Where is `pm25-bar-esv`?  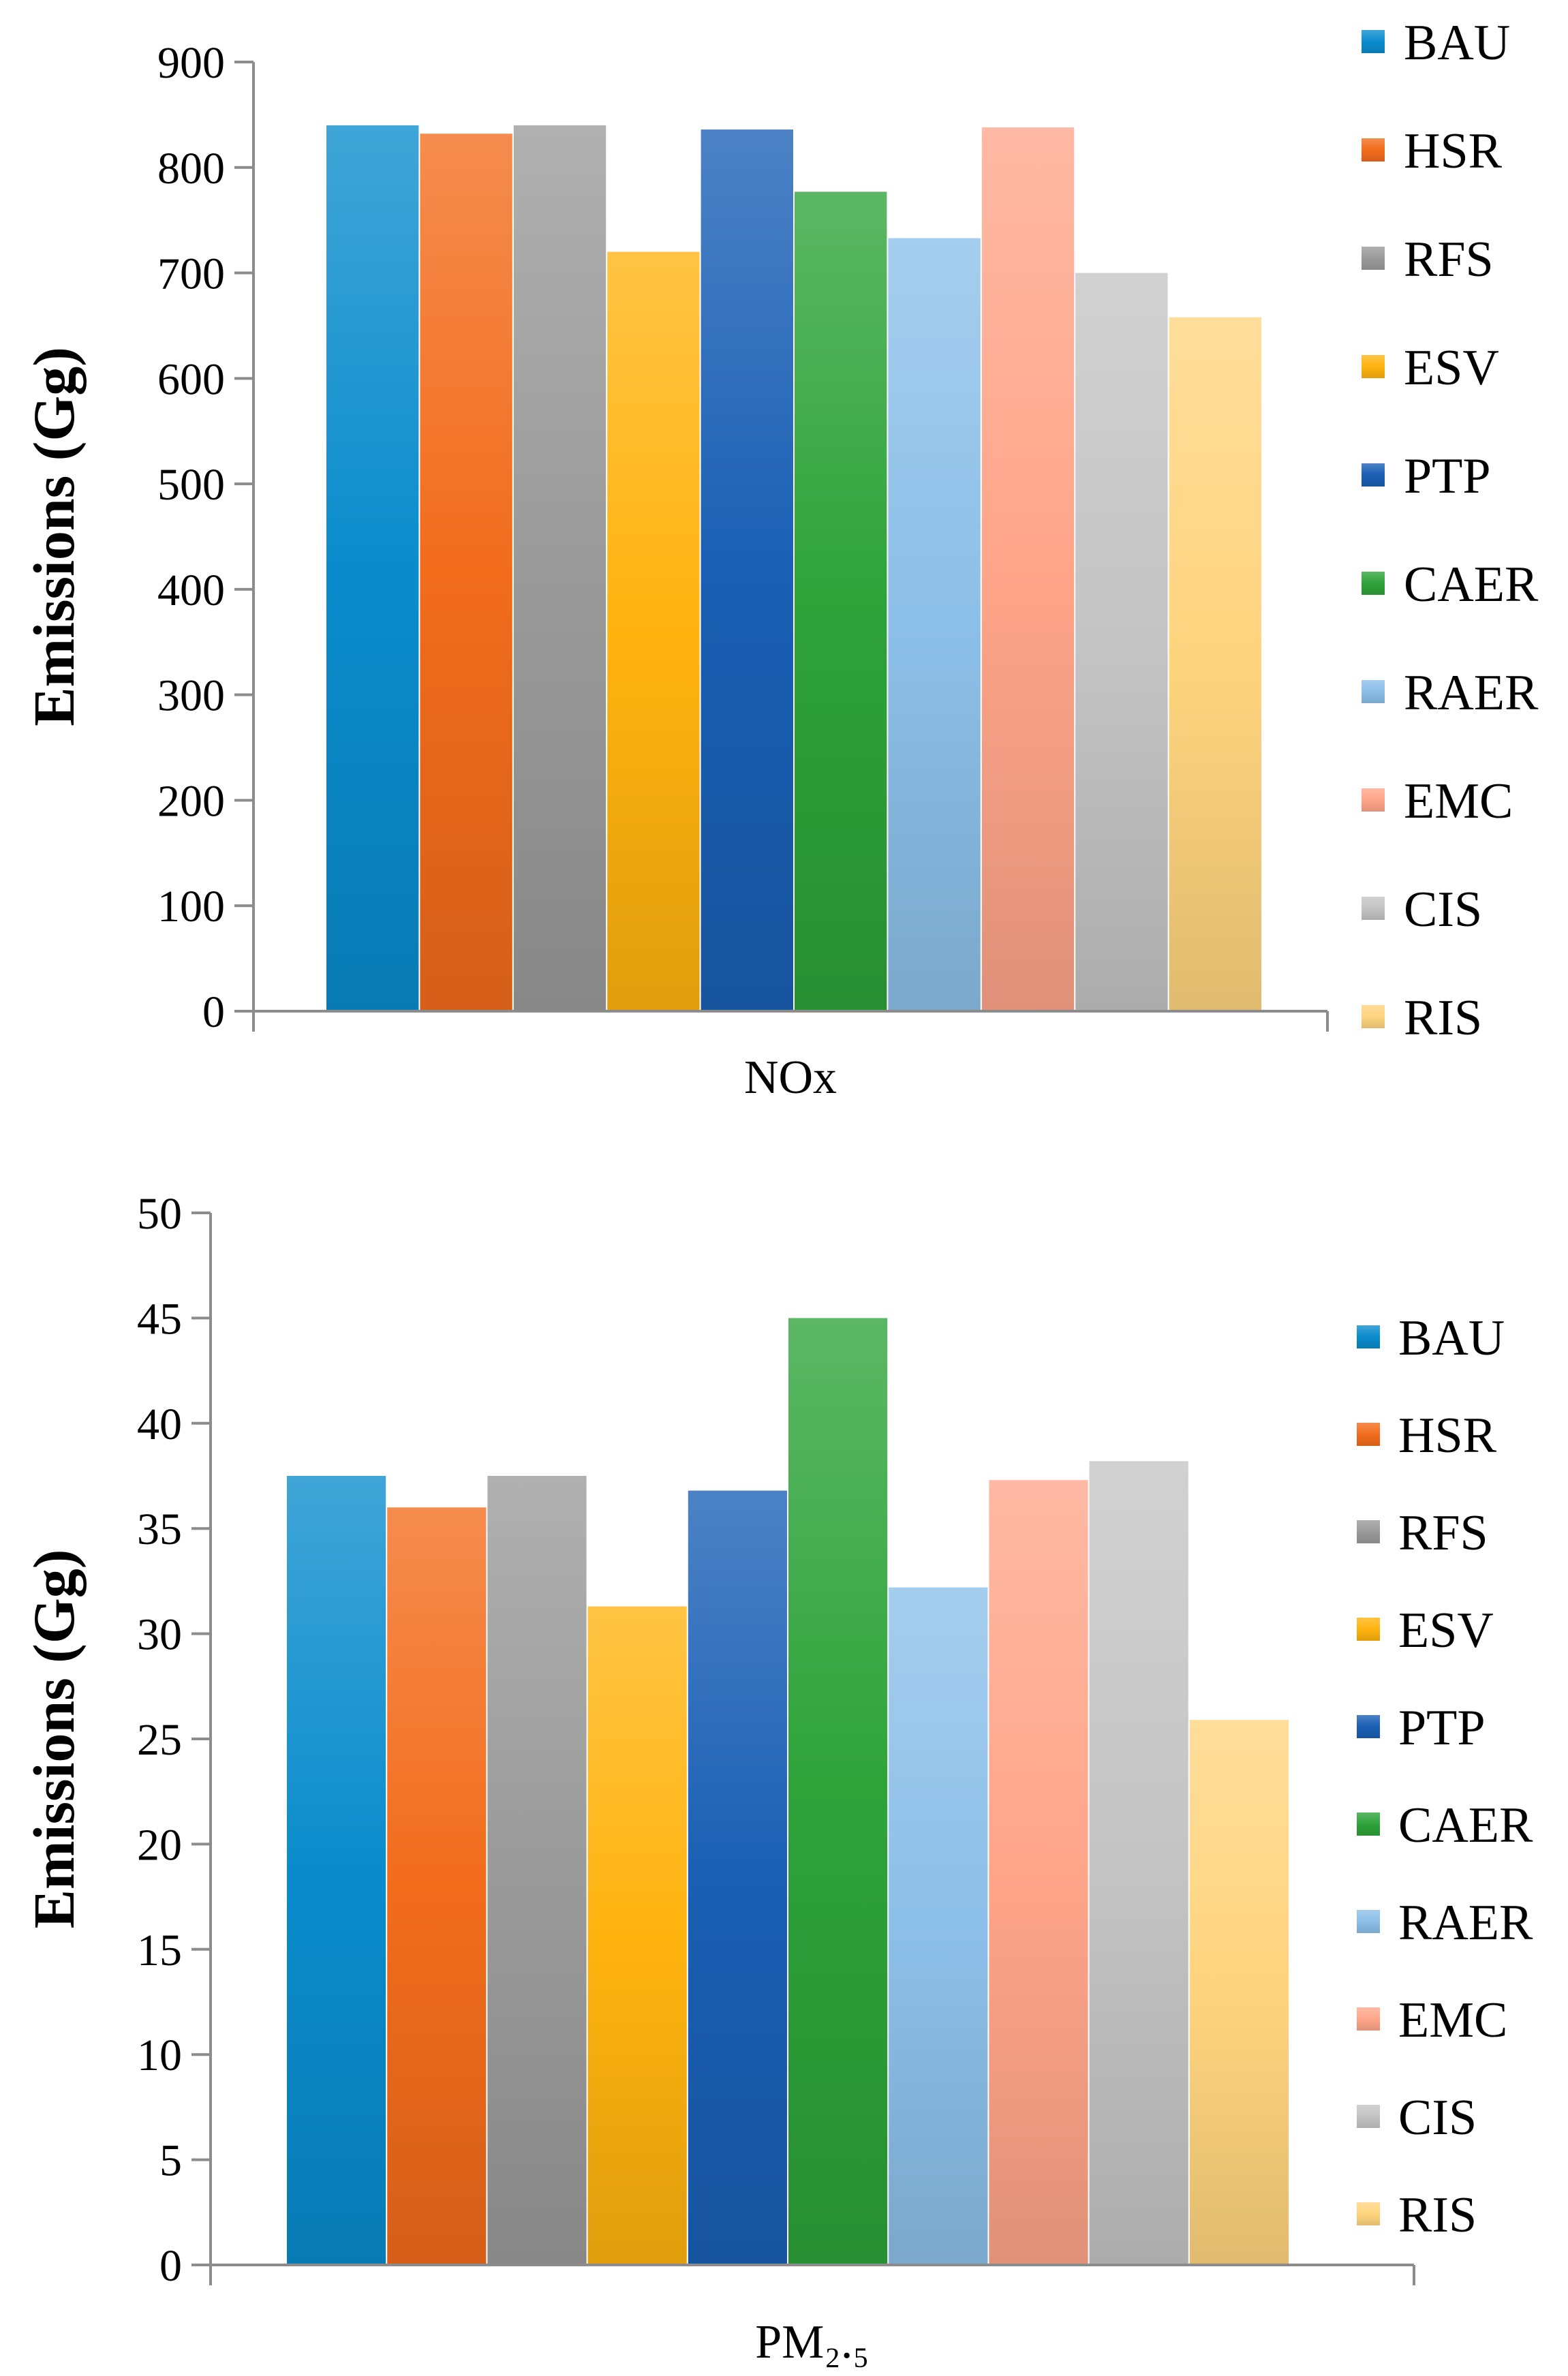
pm25-bar-esv is located at coordinates (637, 1935).